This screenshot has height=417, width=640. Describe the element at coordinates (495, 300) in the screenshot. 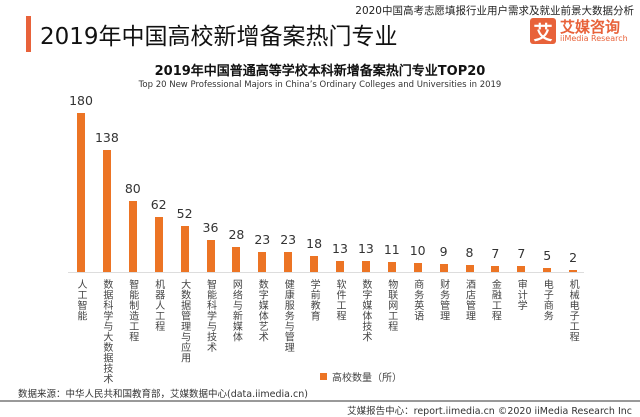

I see `category-label: 金融工程` at that location.